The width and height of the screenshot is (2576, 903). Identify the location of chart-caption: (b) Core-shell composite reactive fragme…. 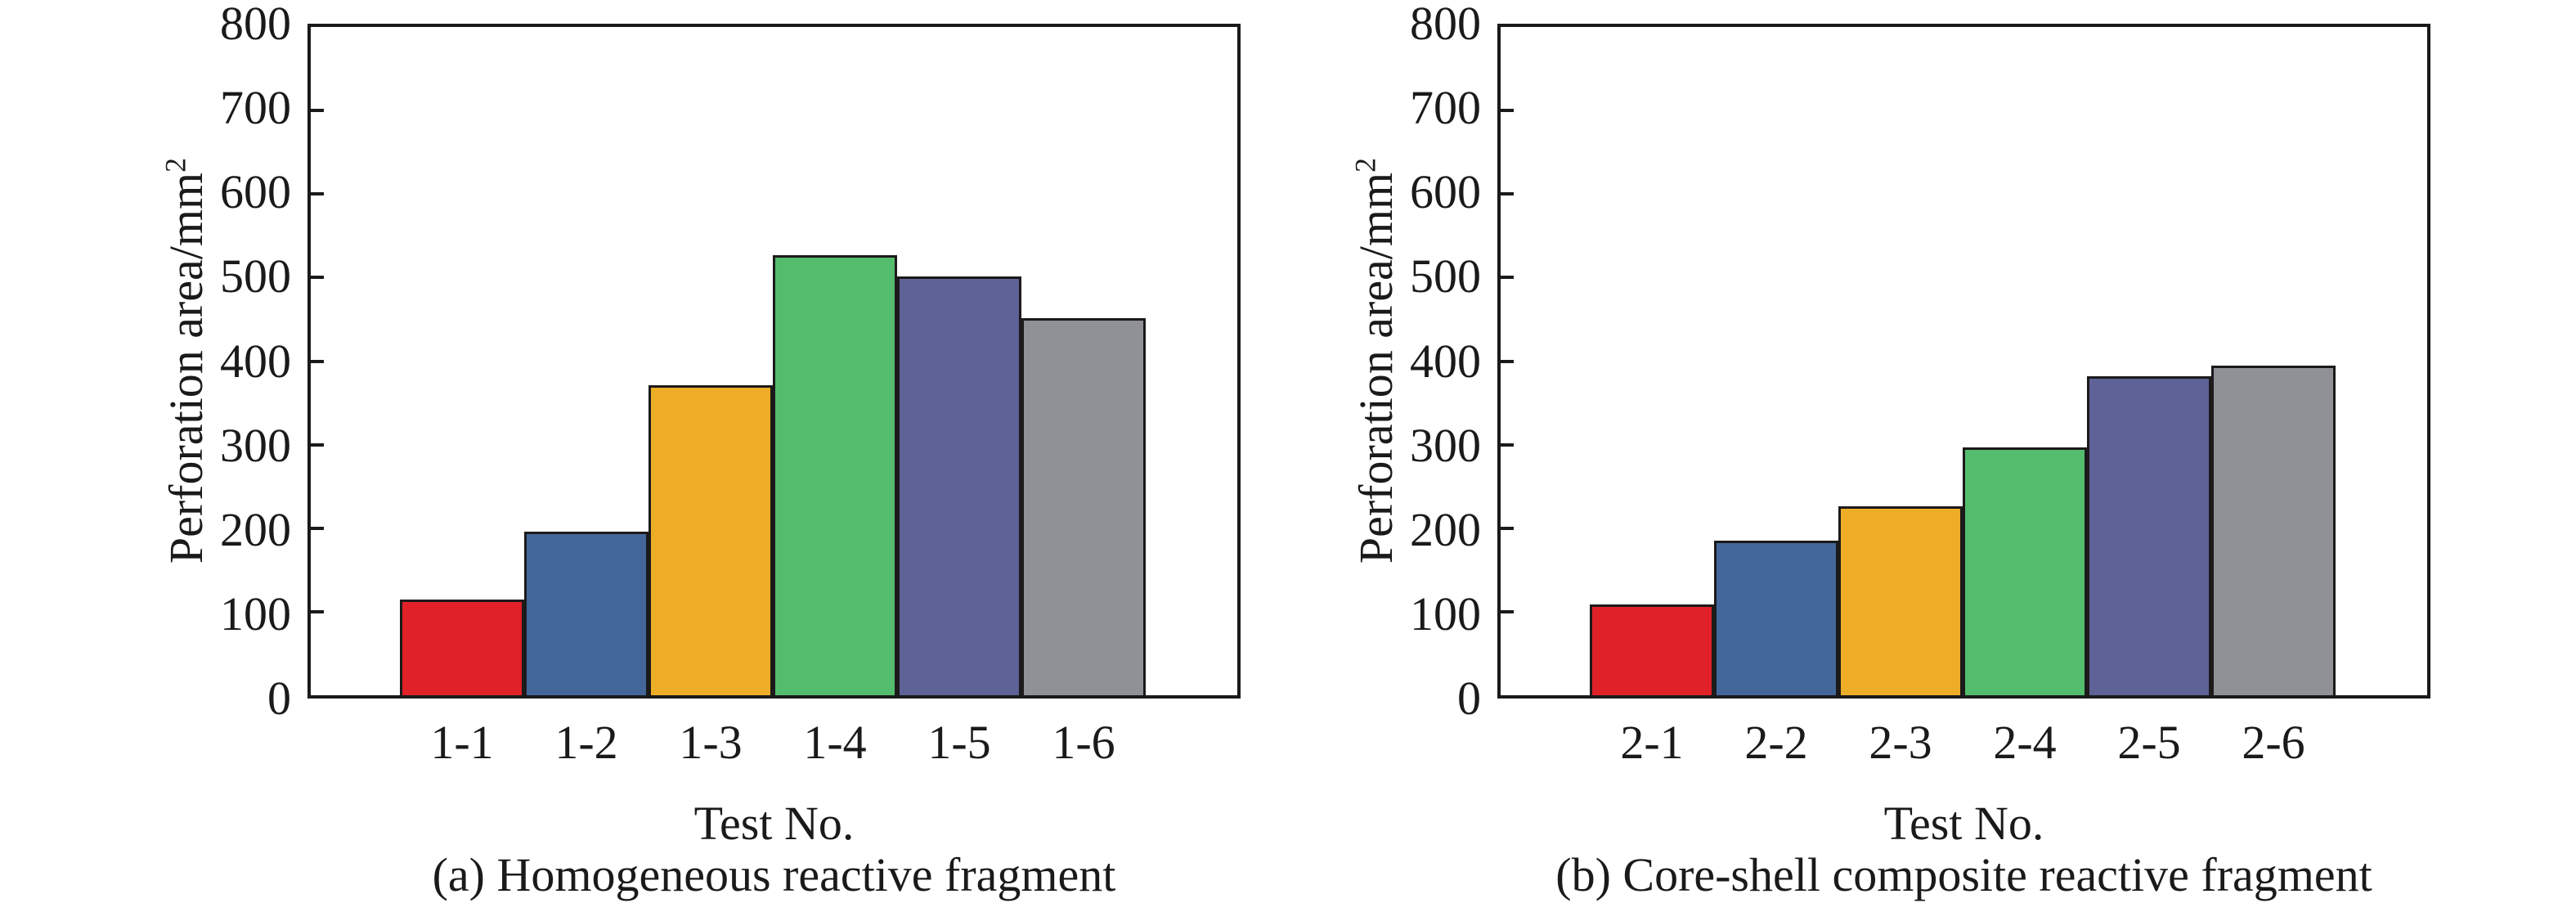
(1964, 874).